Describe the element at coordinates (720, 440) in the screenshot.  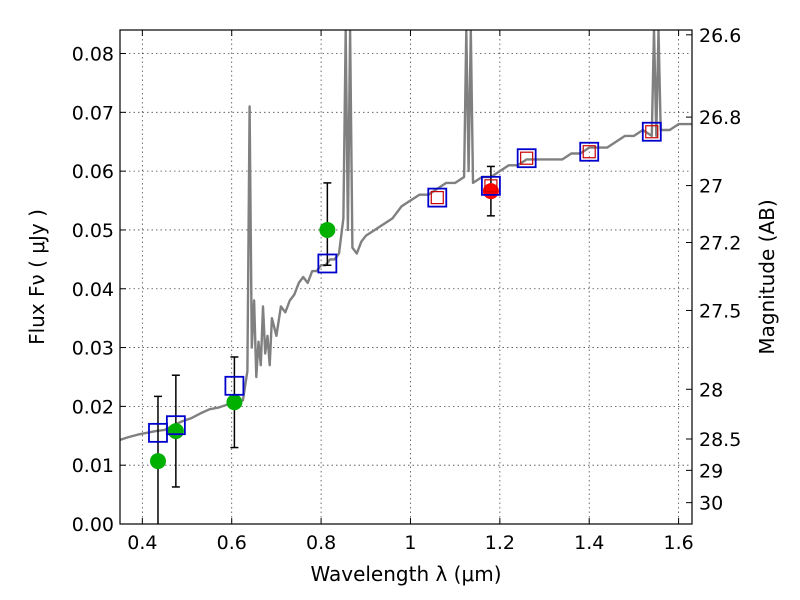
I see `mag-tick-label: 28.5` at that location.